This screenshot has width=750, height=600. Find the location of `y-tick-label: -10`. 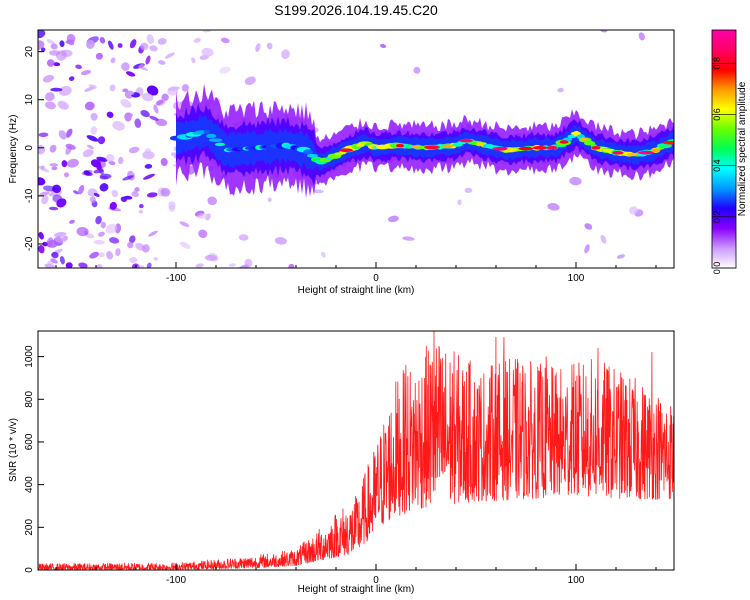

y-tick-label: -10 is located at coordinates (29, 195).